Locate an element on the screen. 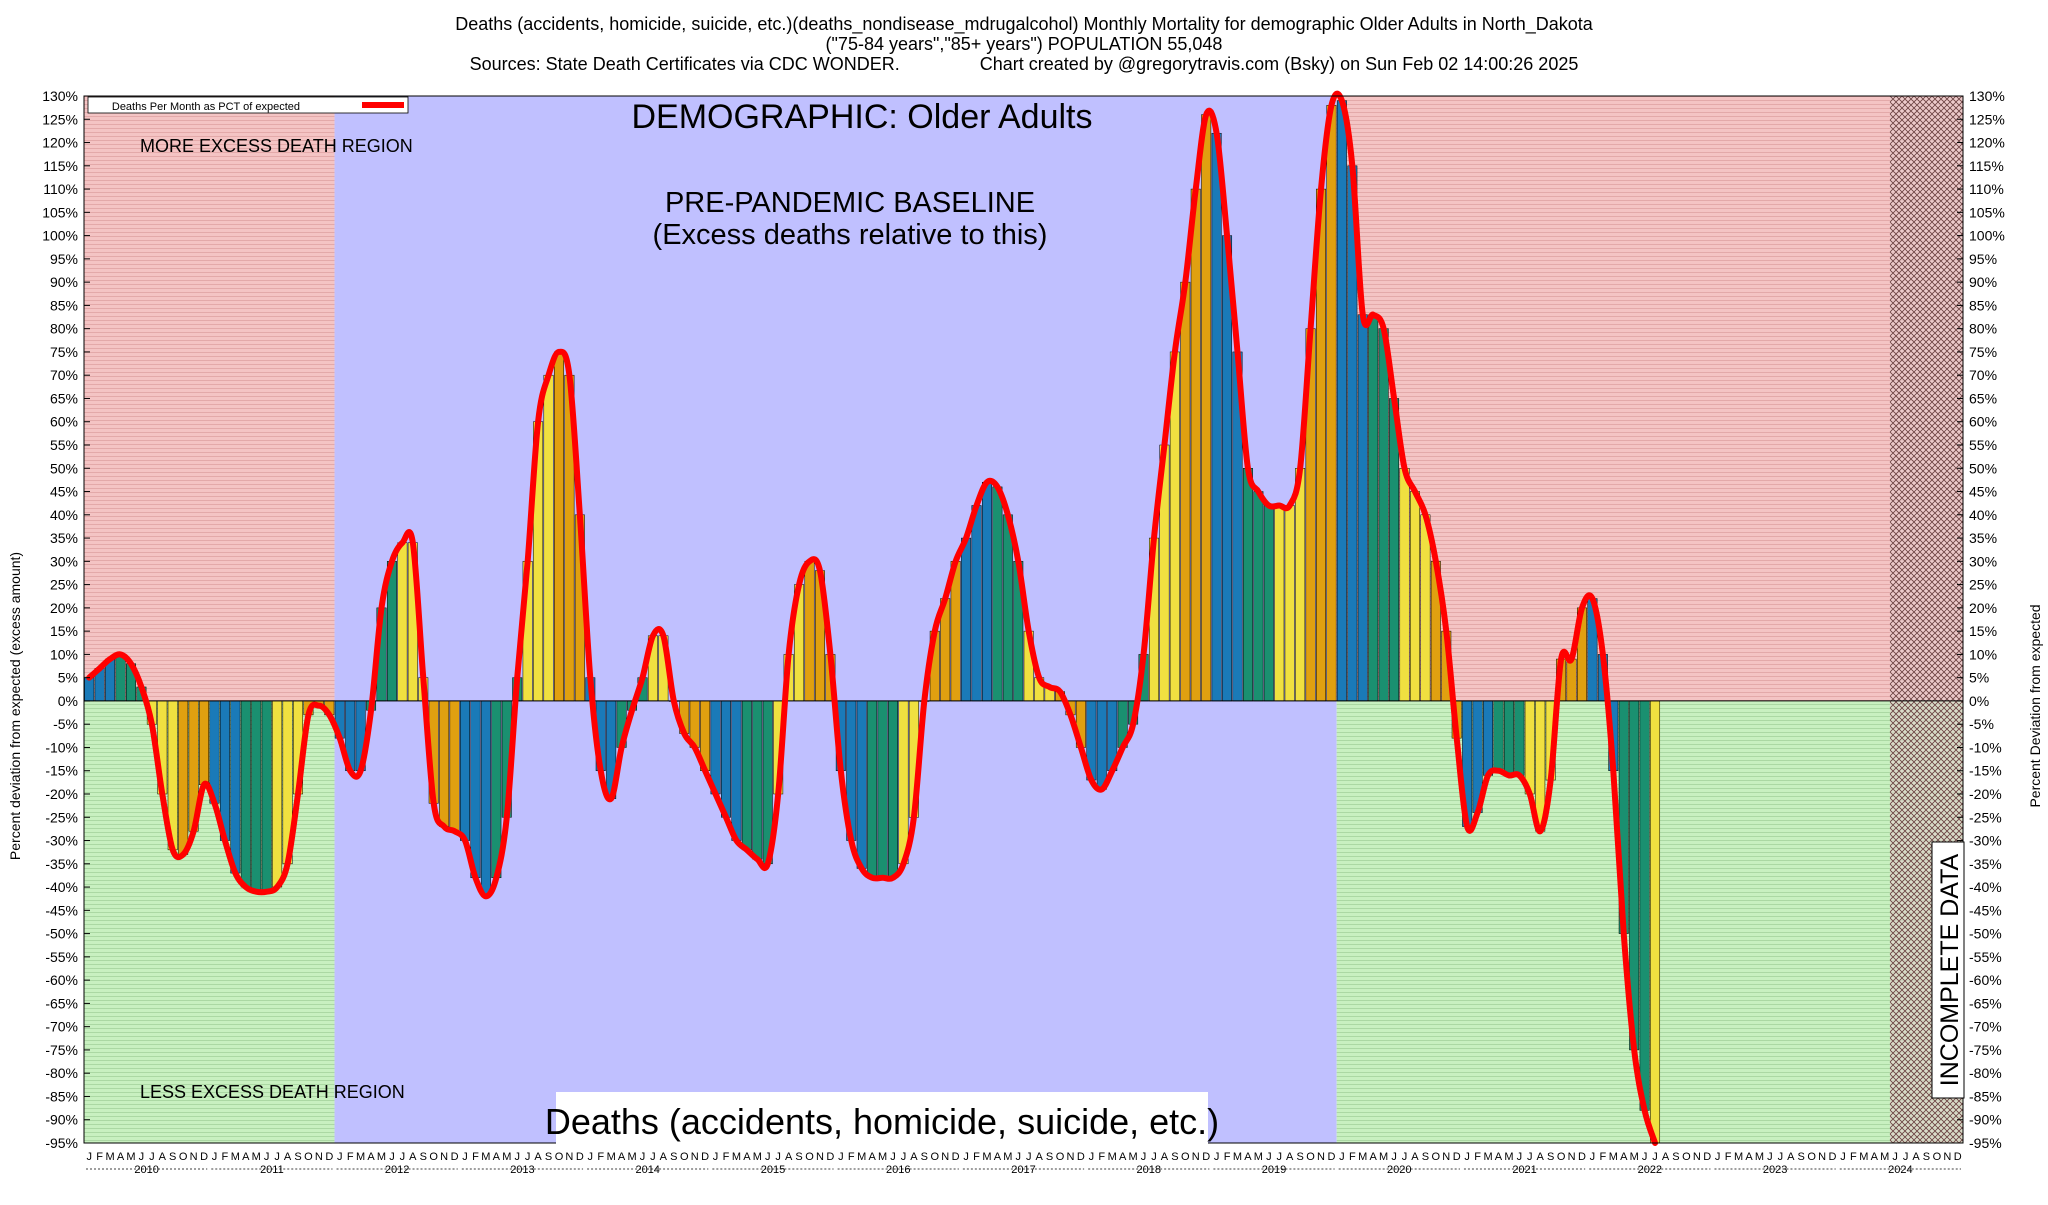 The width and height of the screenshot is (2048, 1205). y-tick-label-left: 65% is located at coordinates (64, 398).